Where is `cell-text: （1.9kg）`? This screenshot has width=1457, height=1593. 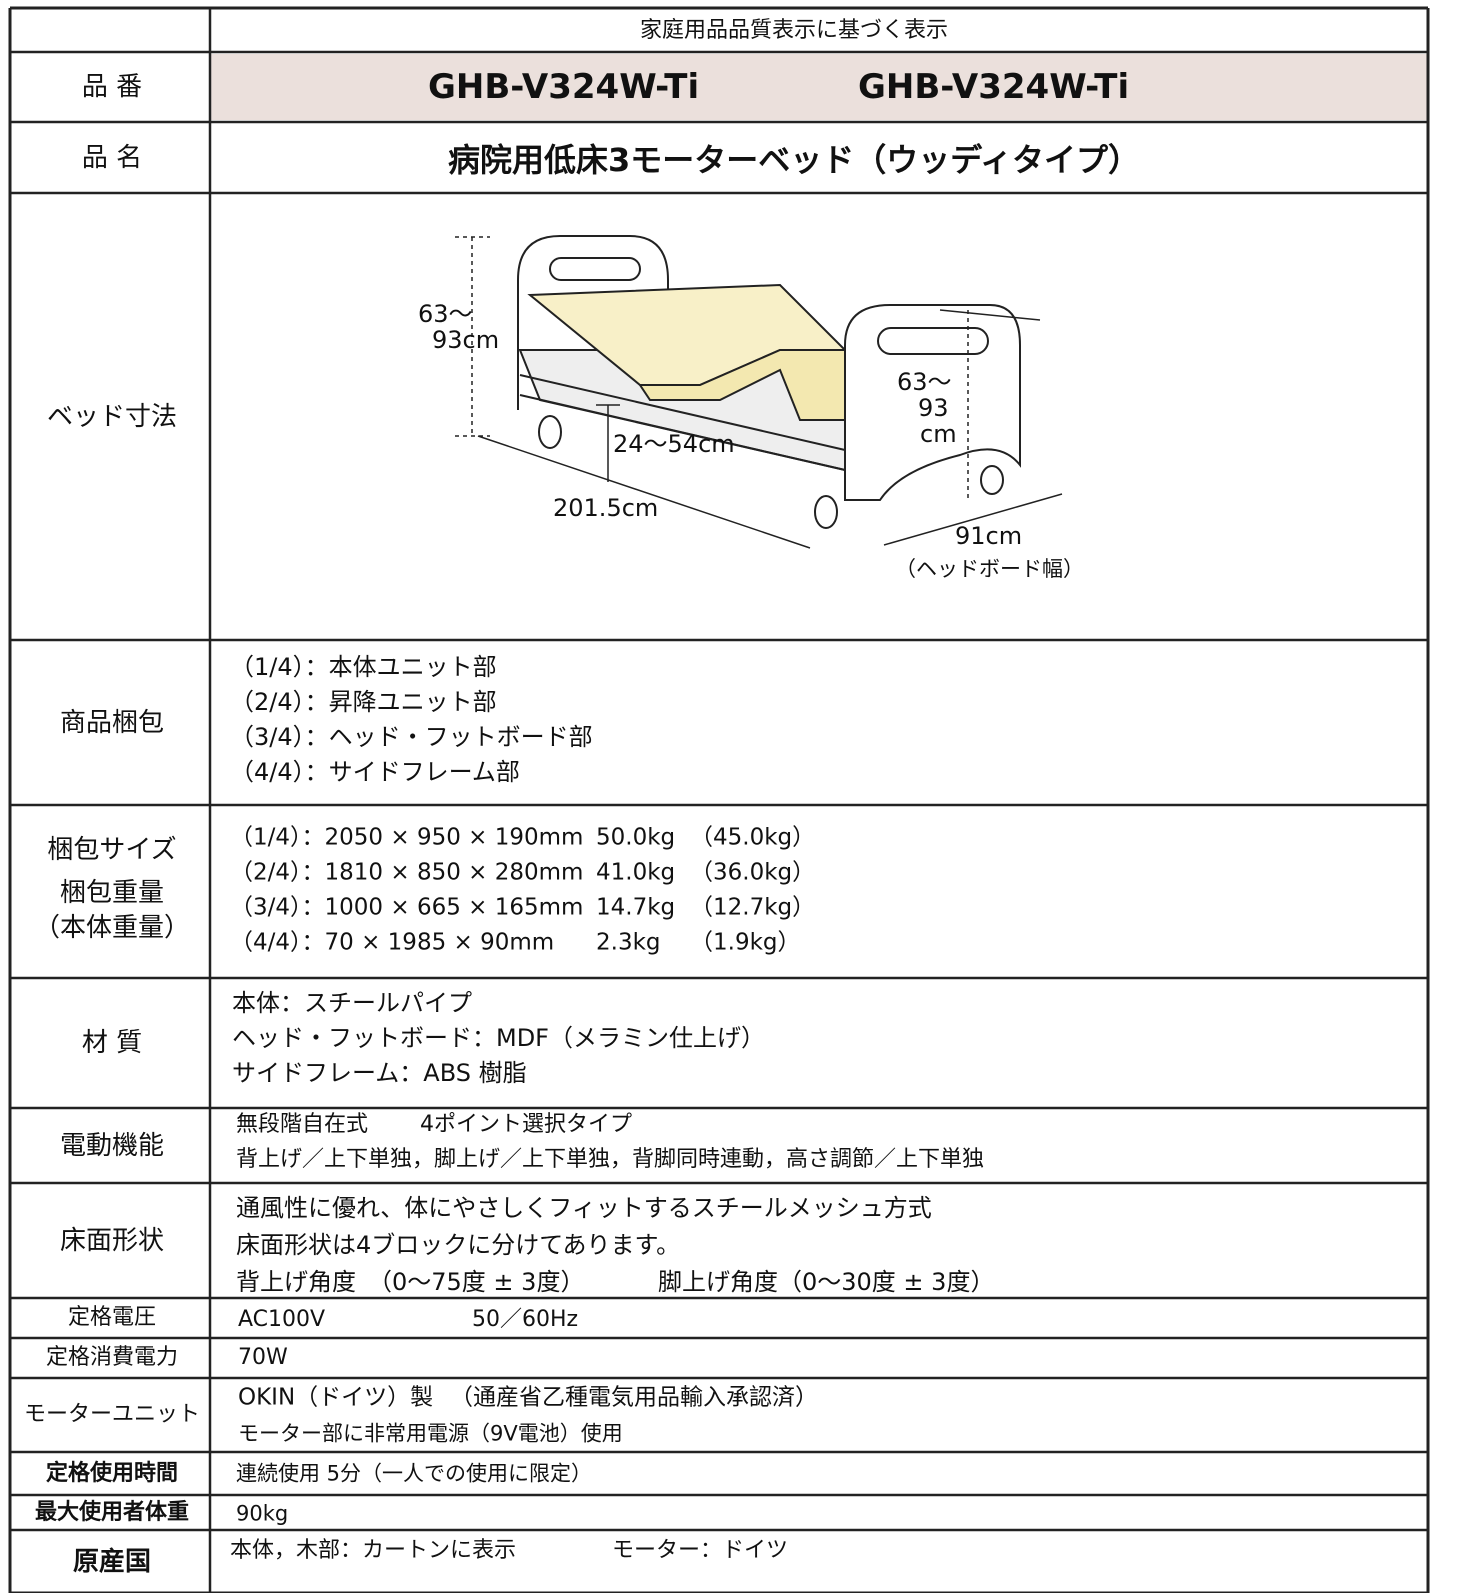
cell-text: （1.9kg） is located at coordinates (745, 942).